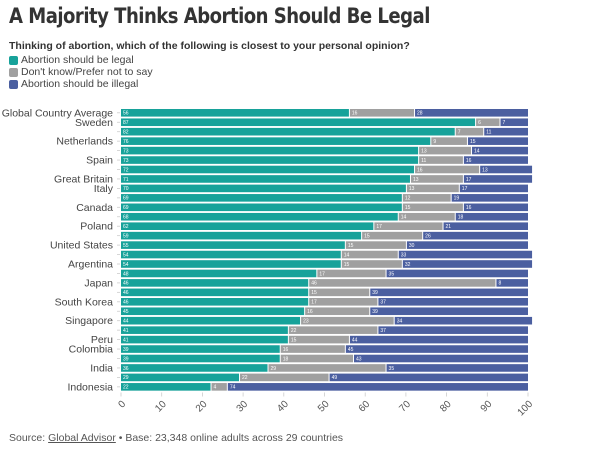 The width and height of the screenshot is (602, 463). Describe the element at coordinates (82, 438) in the screenshot. I see `source-link: Global Advisor` at that location.